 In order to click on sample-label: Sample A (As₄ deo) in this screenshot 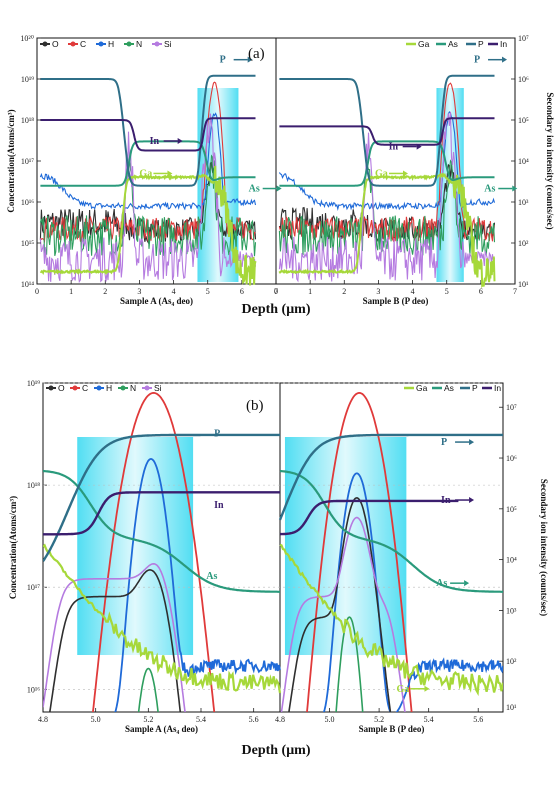, I will do `click(156, 301)`.